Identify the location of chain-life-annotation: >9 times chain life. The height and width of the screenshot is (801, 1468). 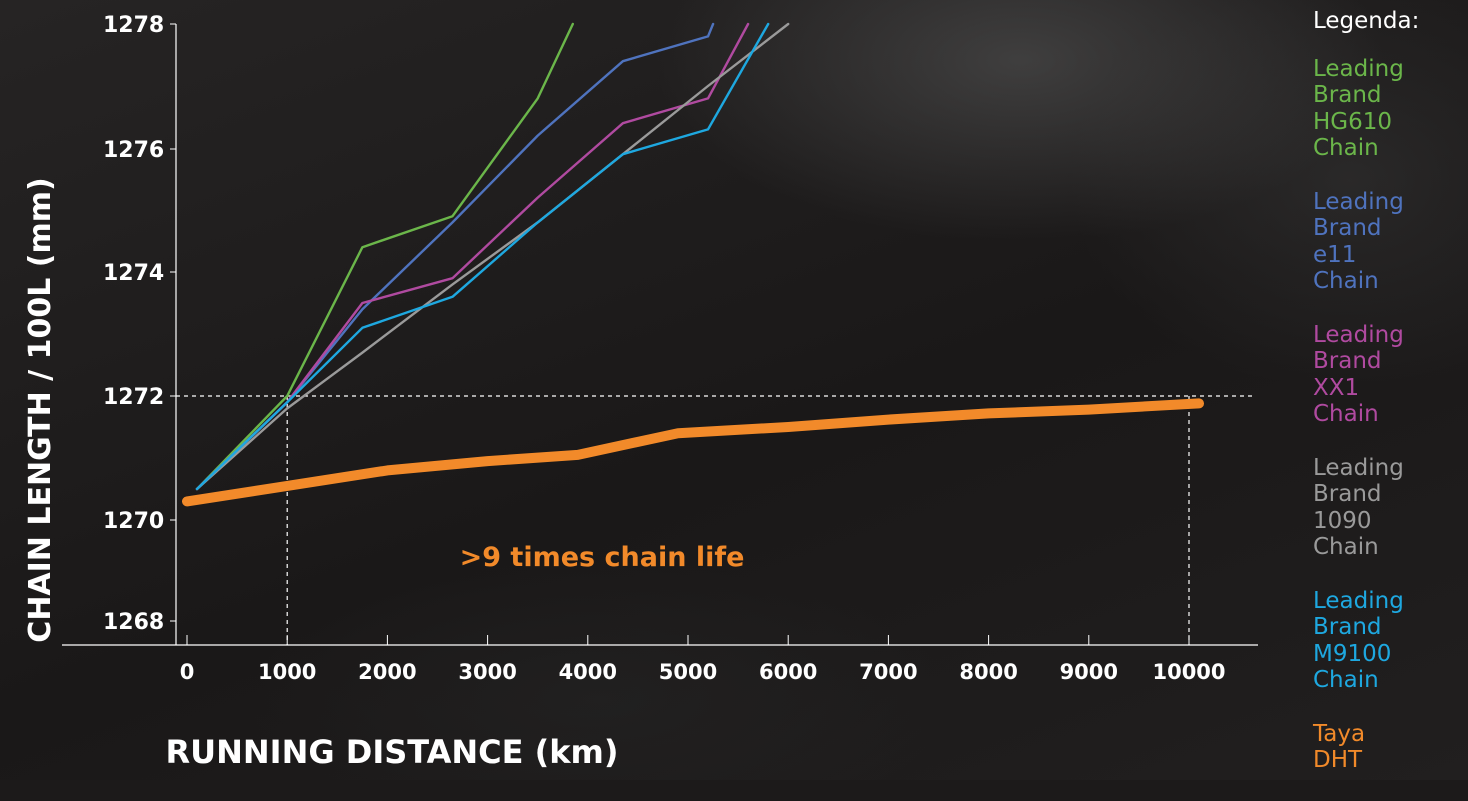
(602, 557).